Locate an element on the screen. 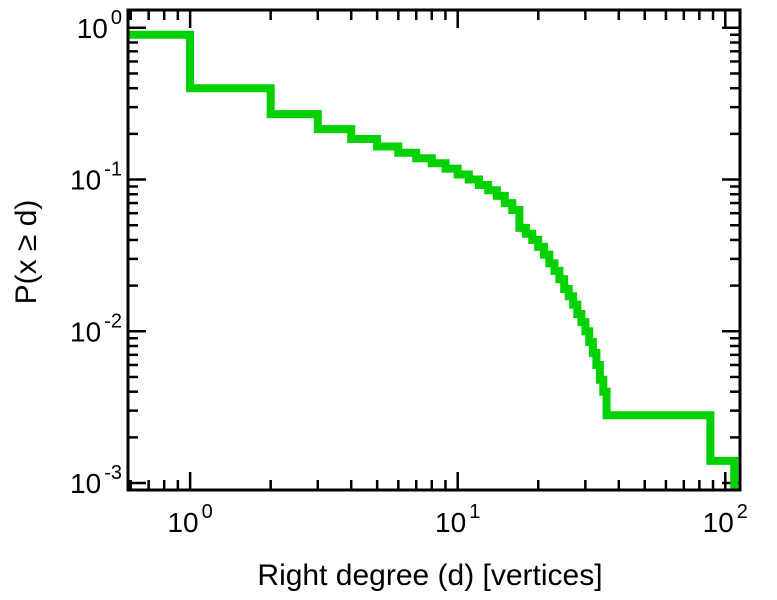 Image resolution: width=777 pixels, height=600 pixels. y-tick-label: 10 -2 is located at coordinates (96, 328).